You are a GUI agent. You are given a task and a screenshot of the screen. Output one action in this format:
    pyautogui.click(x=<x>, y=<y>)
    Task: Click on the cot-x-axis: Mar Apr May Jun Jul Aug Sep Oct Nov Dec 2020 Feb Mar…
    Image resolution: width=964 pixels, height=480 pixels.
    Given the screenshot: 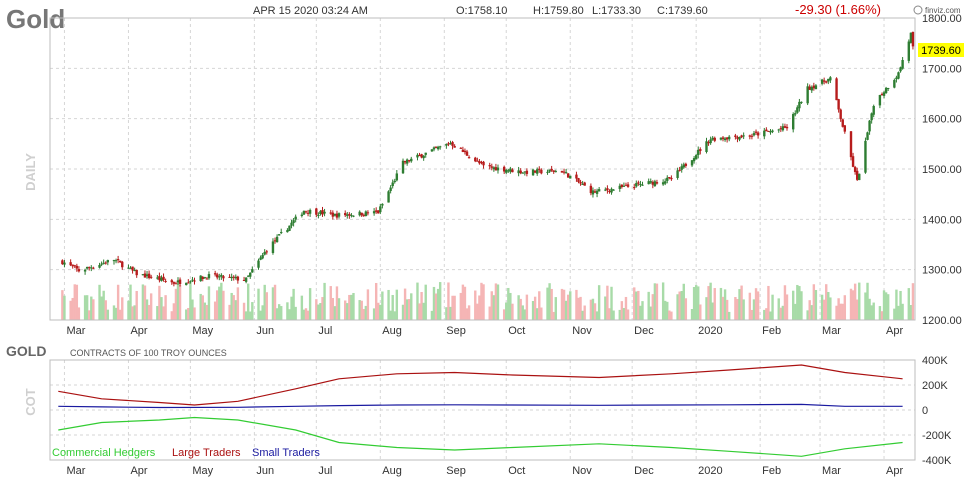 What is the action you would take?
    pyautogui.click(x=484, y=471)
    